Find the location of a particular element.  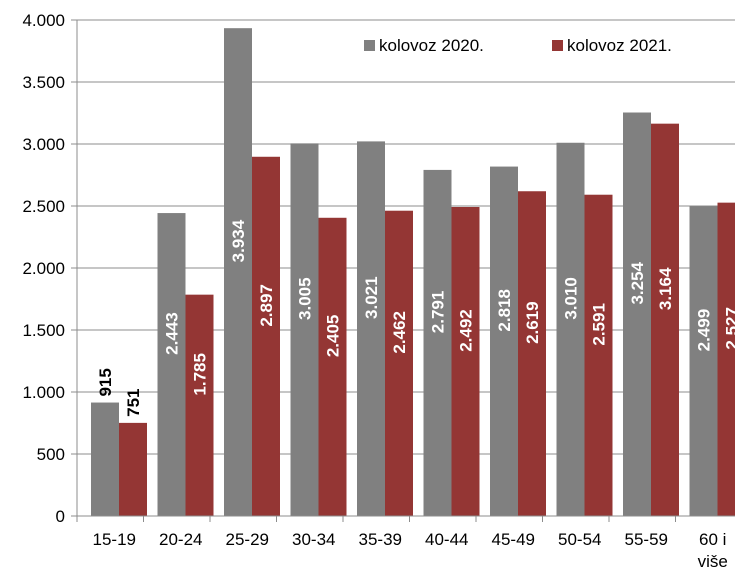

x-tick-label: 55-59 is located at coordinates (646, 539).